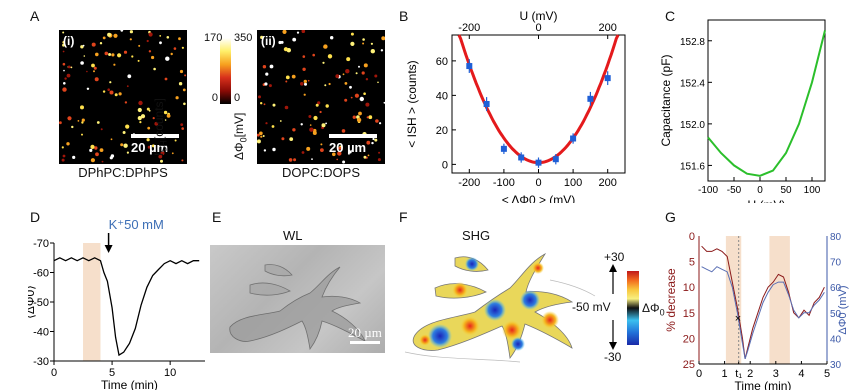  Describe the element at coordinates (612, 357) in the screenshot. I see `scale-bottom: -30` at that location.